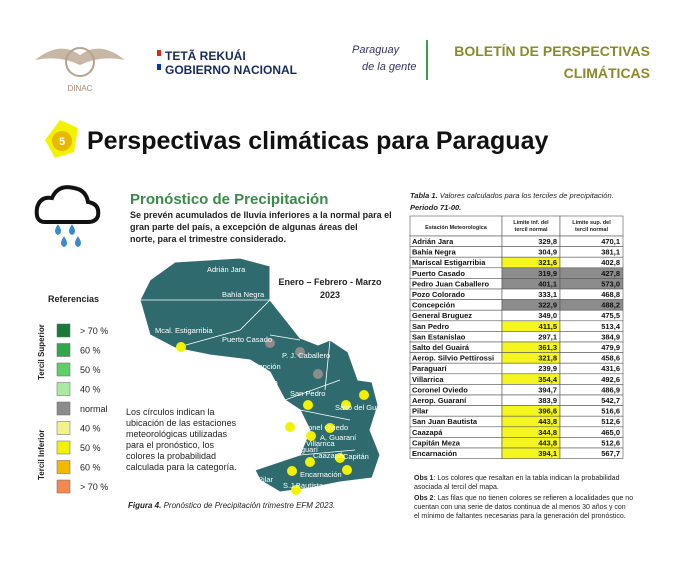 The image size is (679, 565). I want to click on station-cell: General Bruguez, so click(442, 315).